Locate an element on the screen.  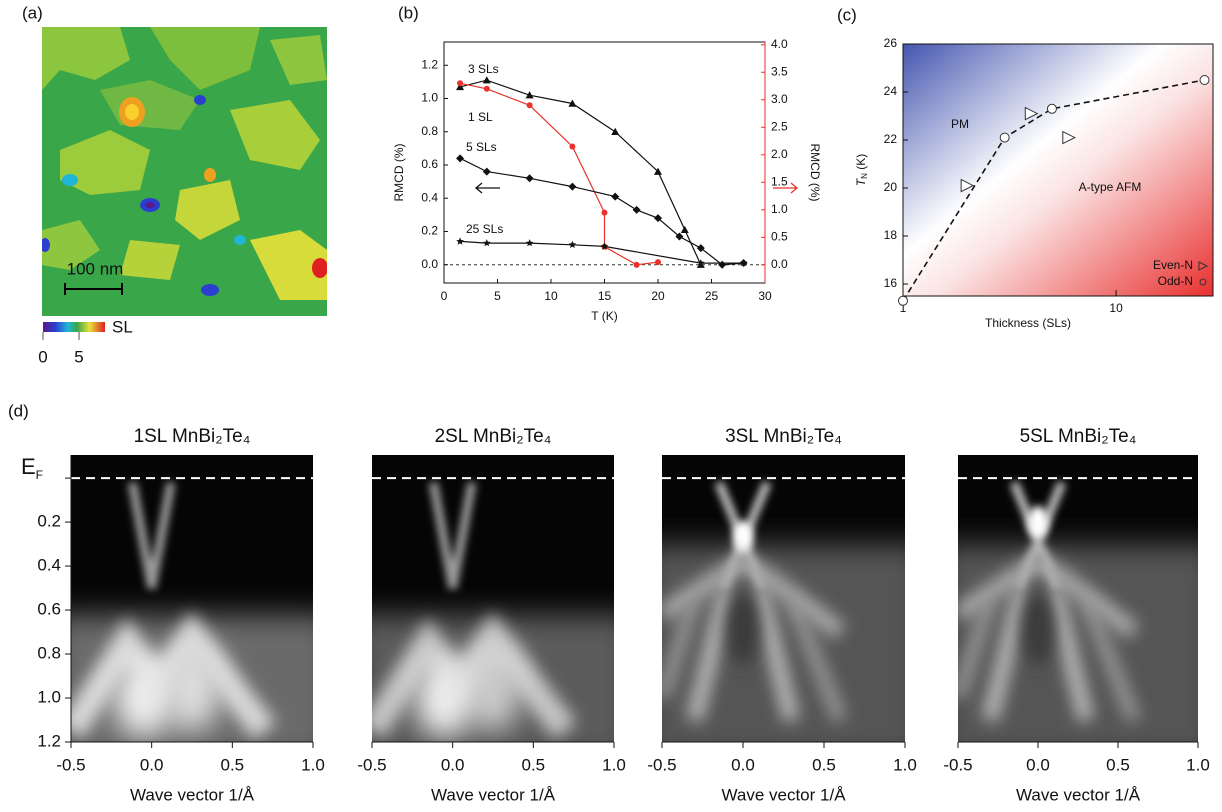
x-tick-label: 1.0 is located at coordinates (905, 764).